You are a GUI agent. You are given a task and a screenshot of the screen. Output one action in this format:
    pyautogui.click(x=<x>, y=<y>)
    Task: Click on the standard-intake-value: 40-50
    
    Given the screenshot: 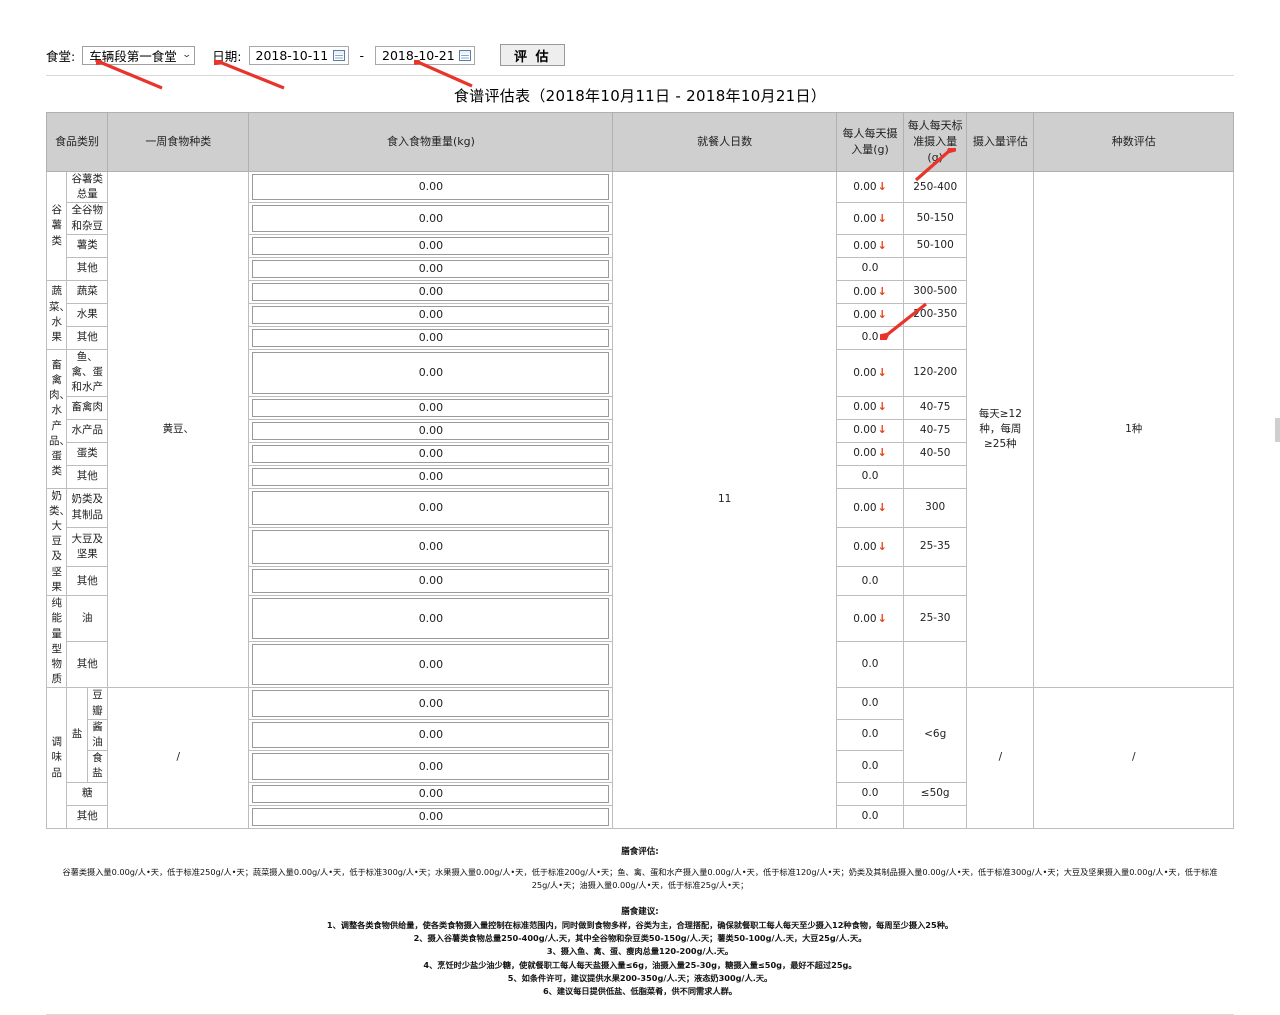 What is the action you would take?
    pyautogui.click(x=935, y=453)
    